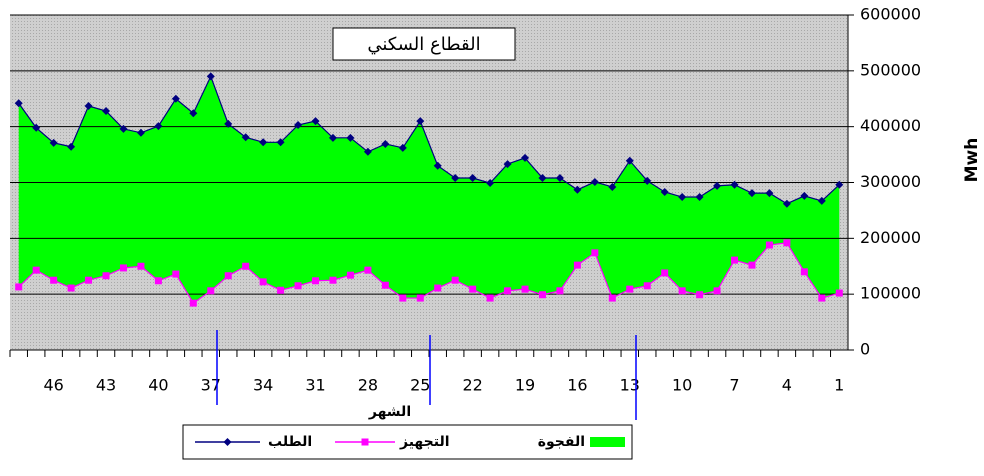  Describe the element at coordinates (290, 442) in the screenshot. I see `legend-label: الطلب` at that location.